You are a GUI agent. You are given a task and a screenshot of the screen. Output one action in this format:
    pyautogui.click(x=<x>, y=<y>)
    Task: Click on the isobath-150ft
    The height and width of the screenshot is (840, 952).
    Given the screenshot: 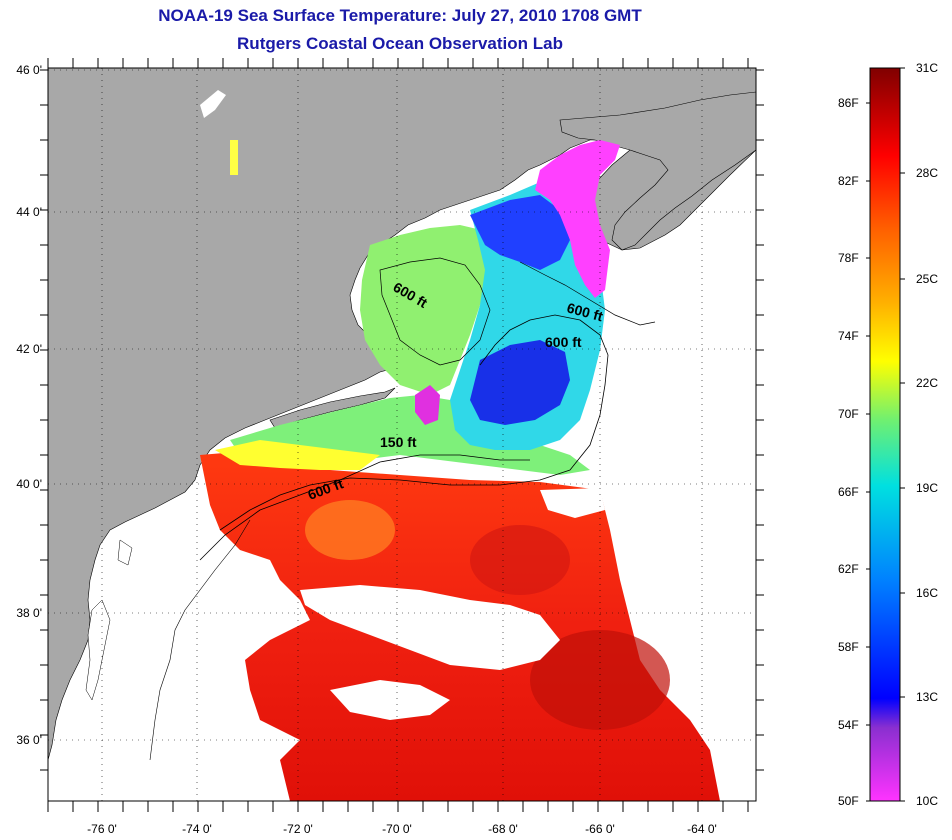 What is the action you would take?
    pyautogui.click(x=364, y=507)
    